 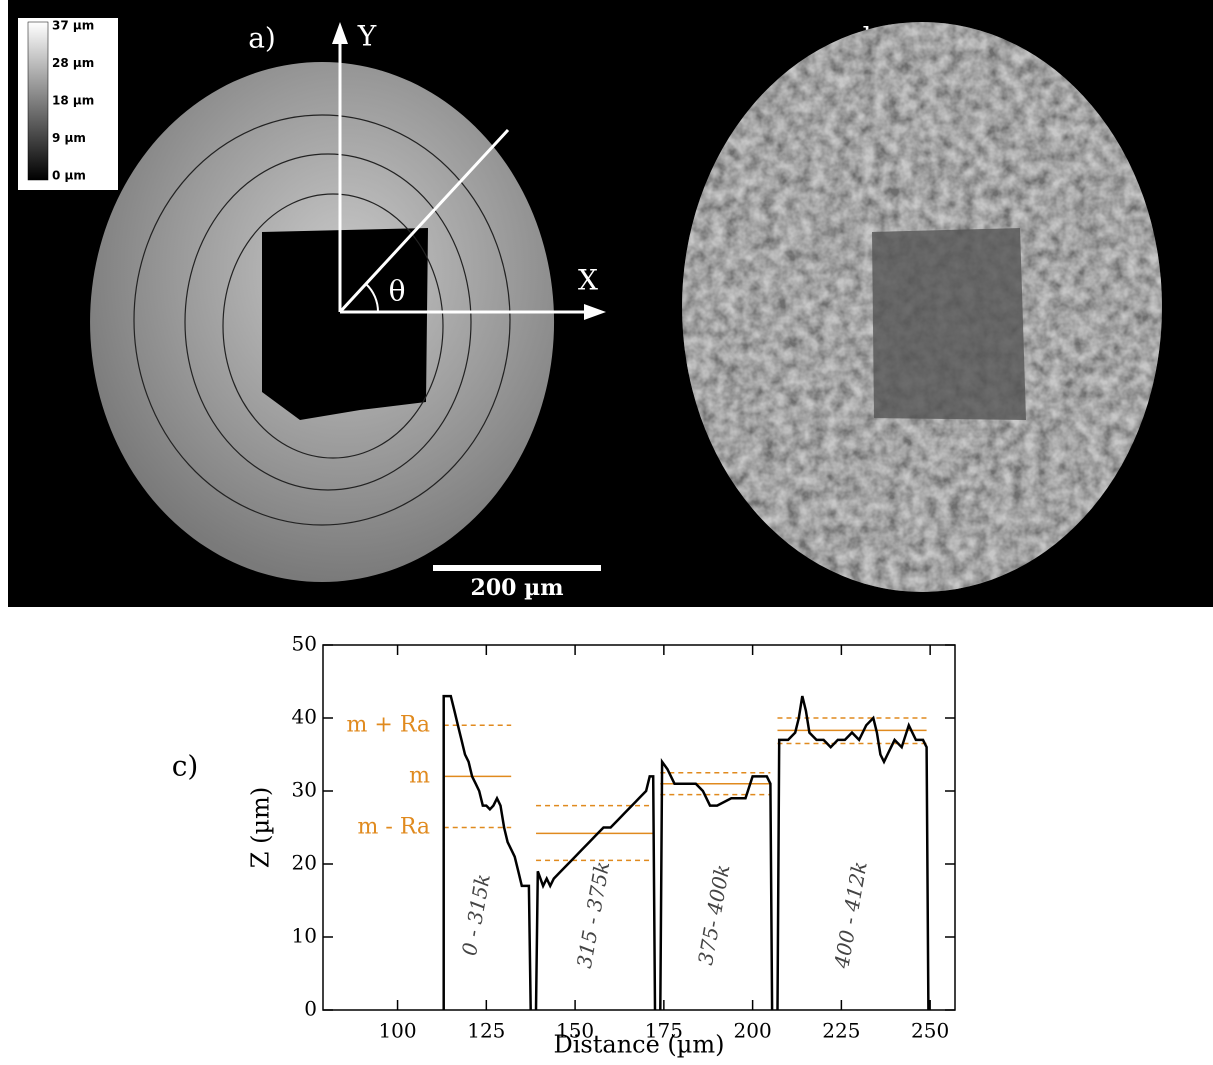 I want to click on ref-label: m + Ra, so click(x=388, y=724).